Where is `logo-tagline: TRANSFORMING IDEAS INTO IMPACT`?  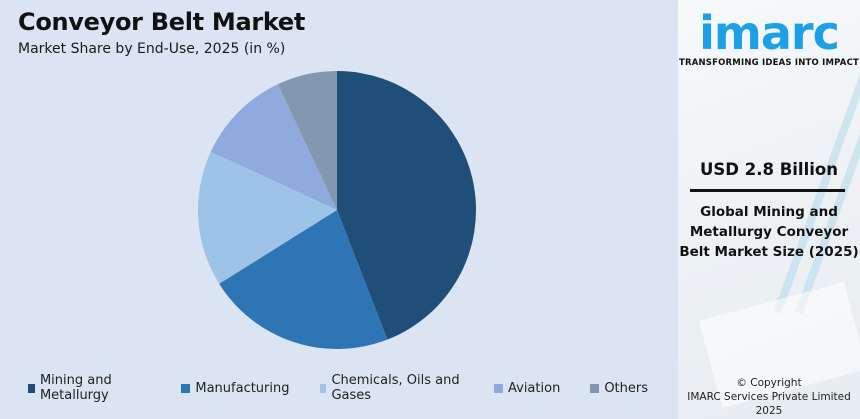
logo-tagline: TRANSFORMING IDEAS INTO IMPACT is located at coordinates (769, 63).